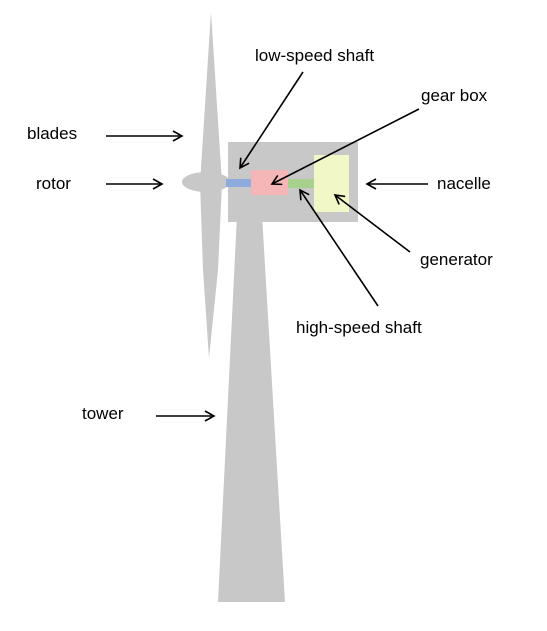 This screenshot has height=631, width=547. Describe the element at coordinates (301, 183) in the screenshot. I see `high-speed-shaft-shape` at that location.